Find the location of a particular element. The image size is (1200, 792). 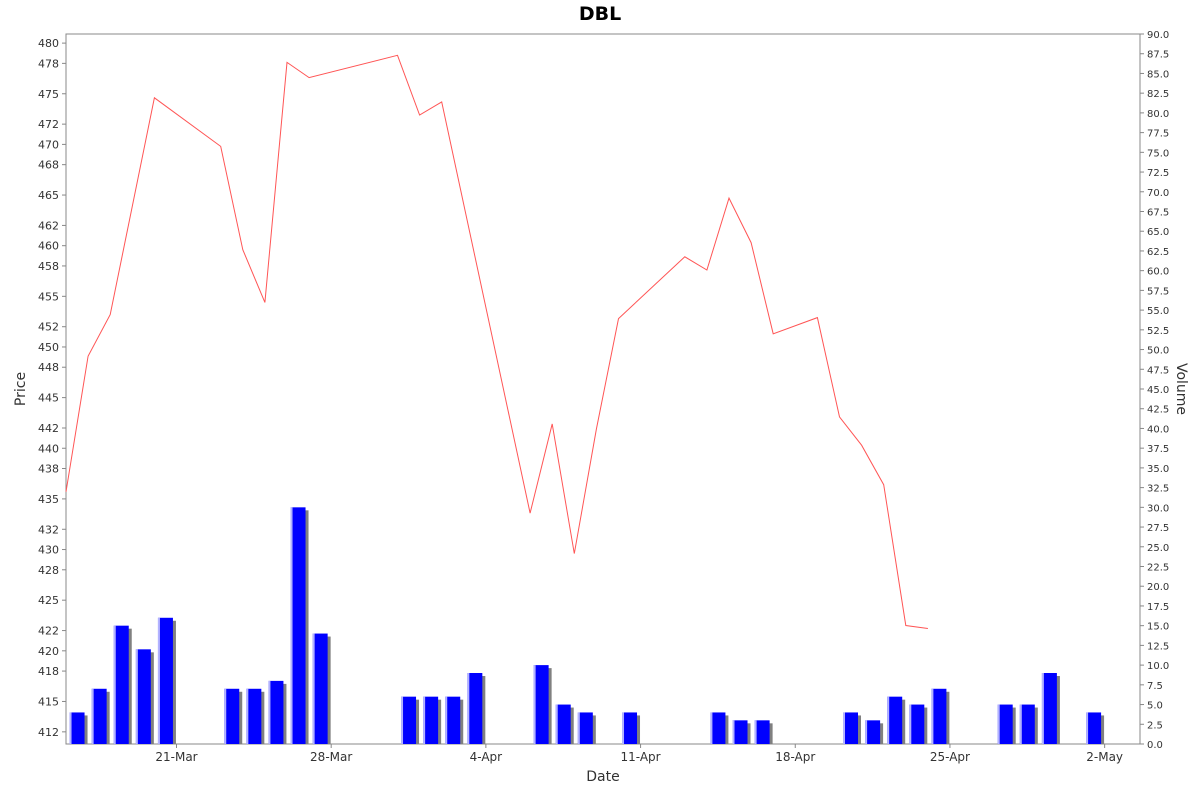

volume-tick-label: 27.5 is located at coordinates (1158, 528).